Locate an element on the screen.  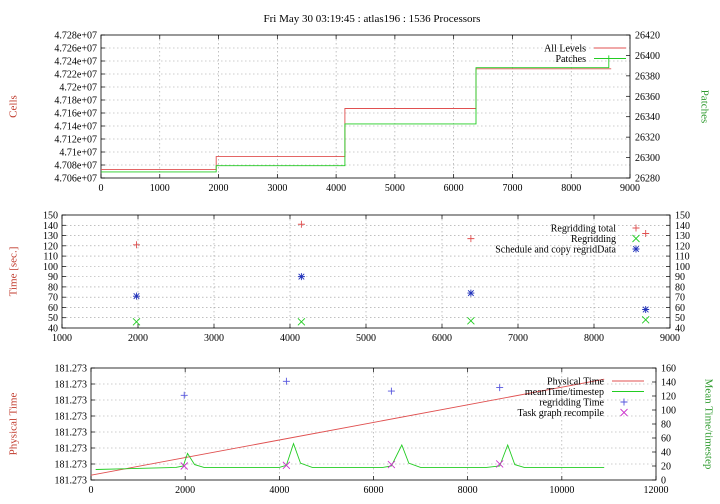
plot-area is located at coordinates (347, 426).